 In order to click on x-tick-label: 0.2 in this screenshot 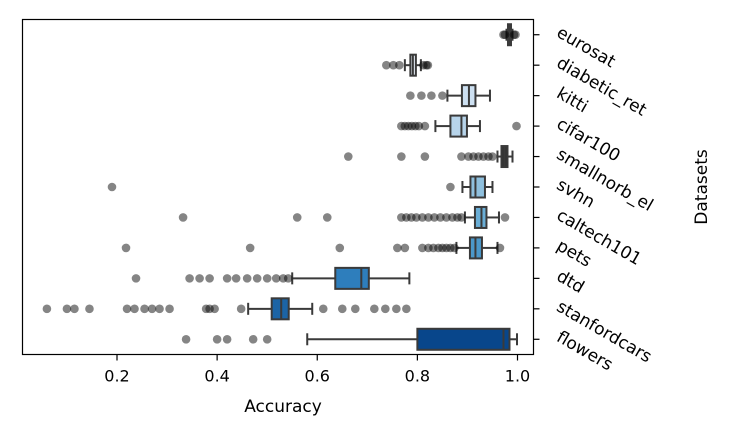, I will do `click(116, 376)`.